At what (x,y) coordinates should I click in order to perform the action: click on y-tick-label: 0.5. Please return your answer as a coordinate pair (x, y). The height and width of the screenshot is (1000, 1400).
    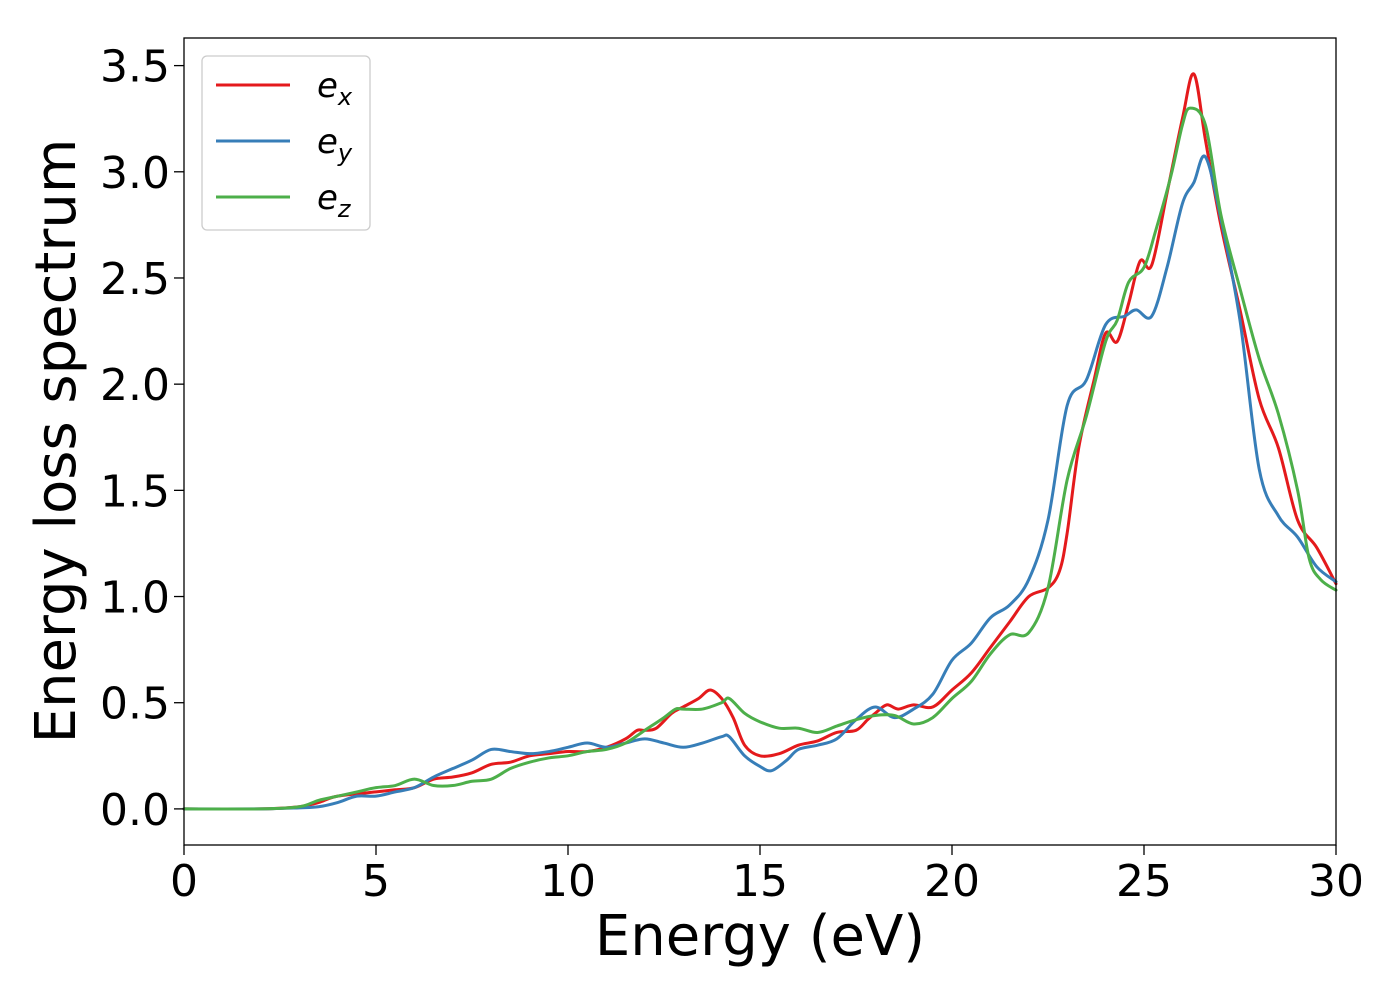
    Looking at the image, I should click on (135, 704).